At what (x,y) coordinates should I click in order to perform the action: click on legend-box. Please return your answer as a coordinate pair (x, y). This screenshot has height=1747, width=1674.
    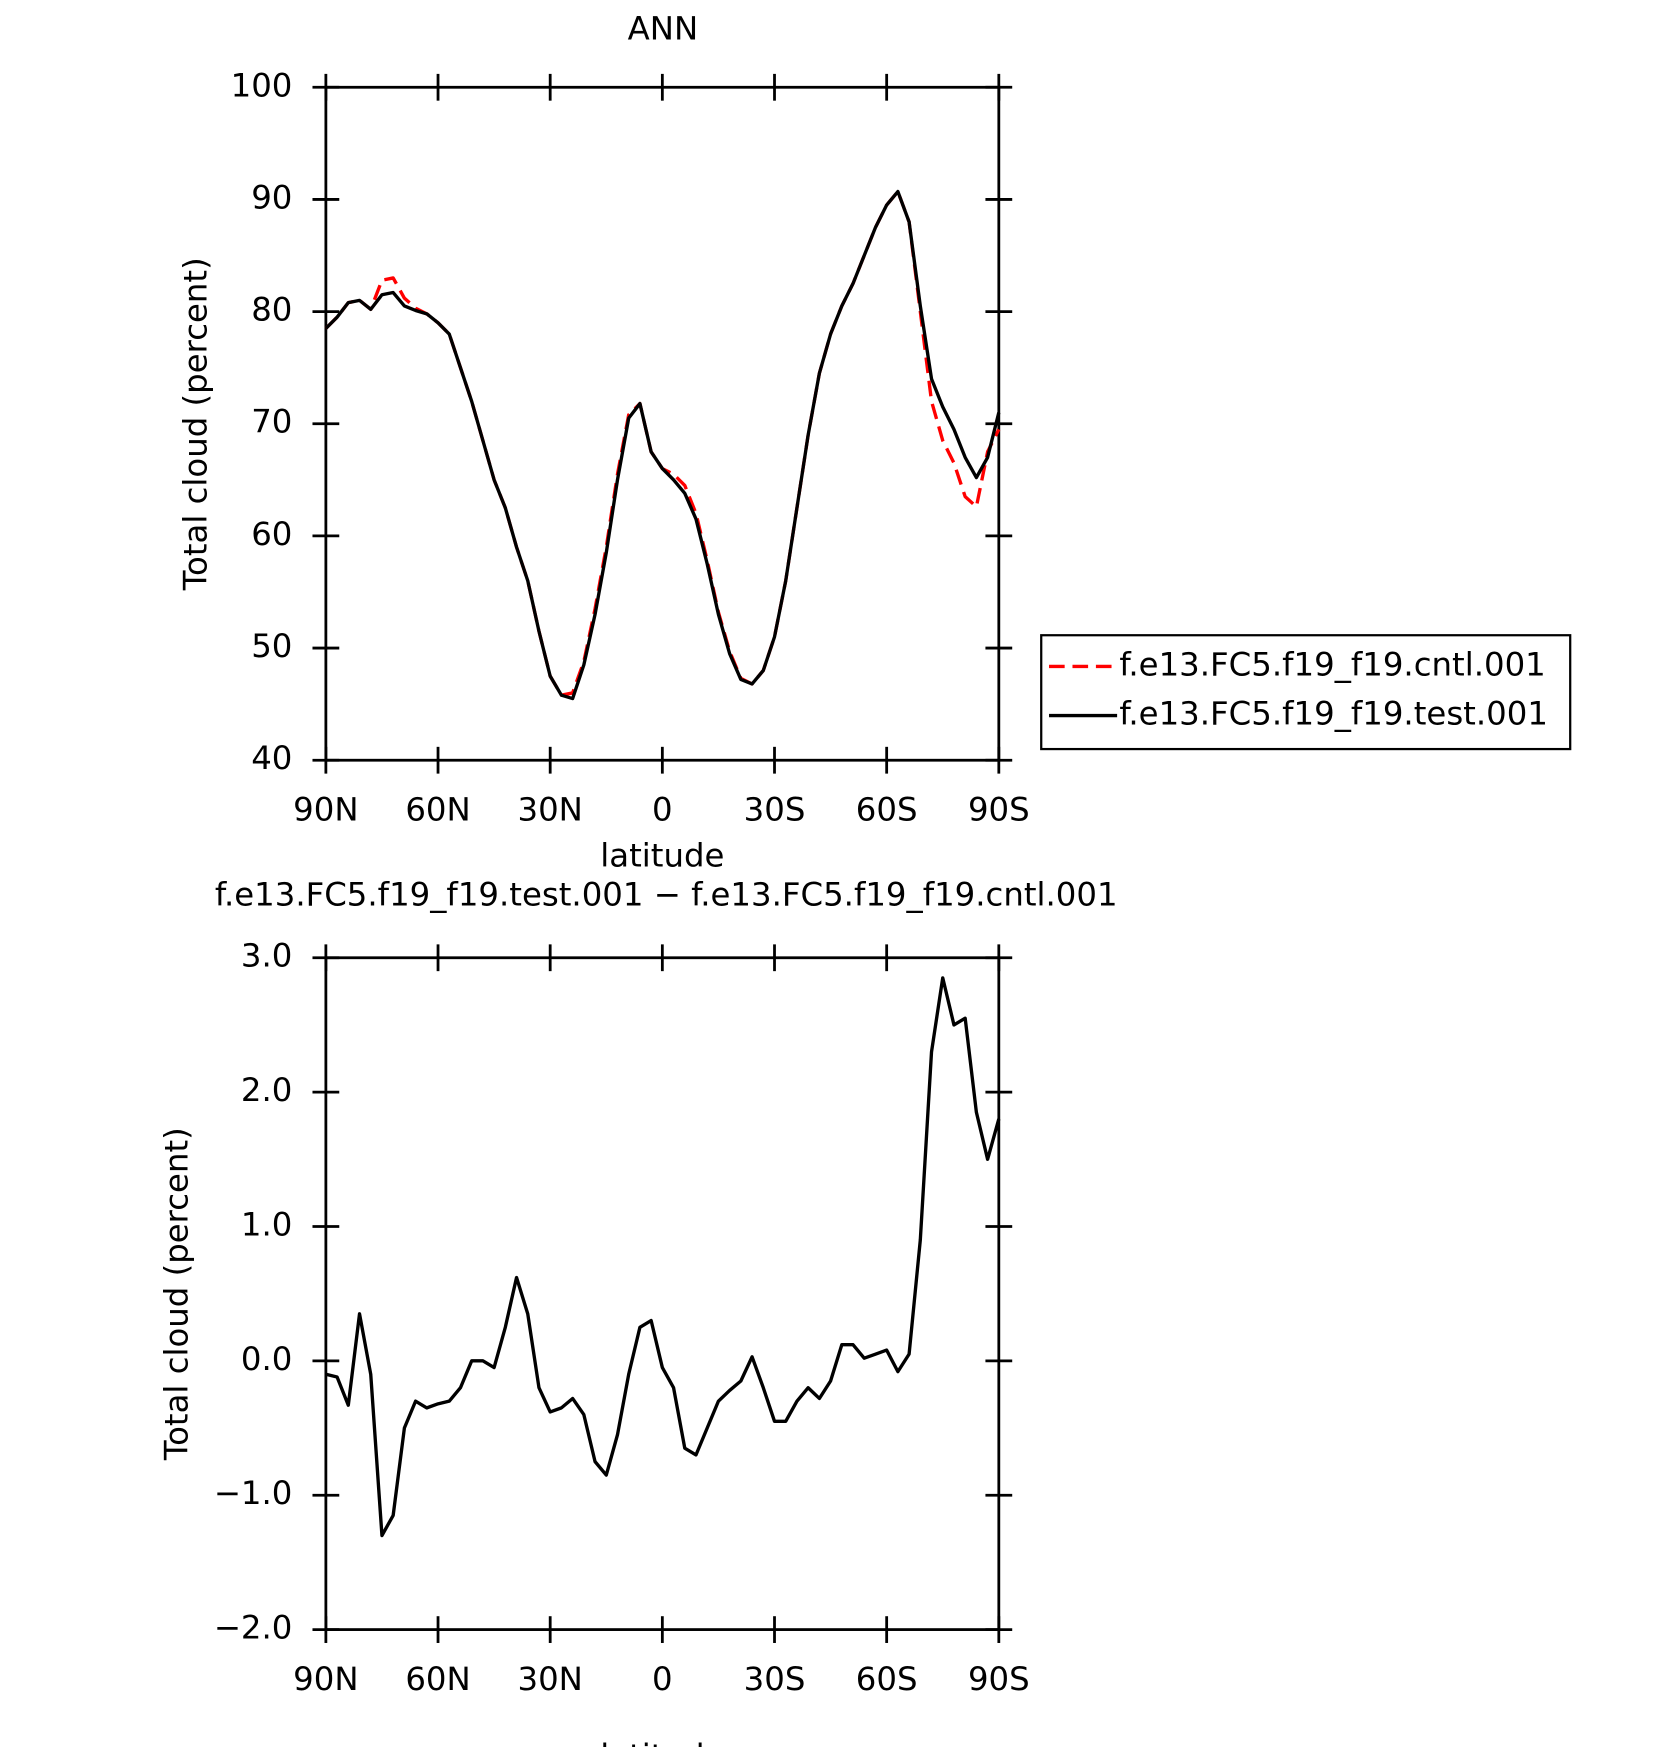
    Looking at the image, I should click on (1306, 692).